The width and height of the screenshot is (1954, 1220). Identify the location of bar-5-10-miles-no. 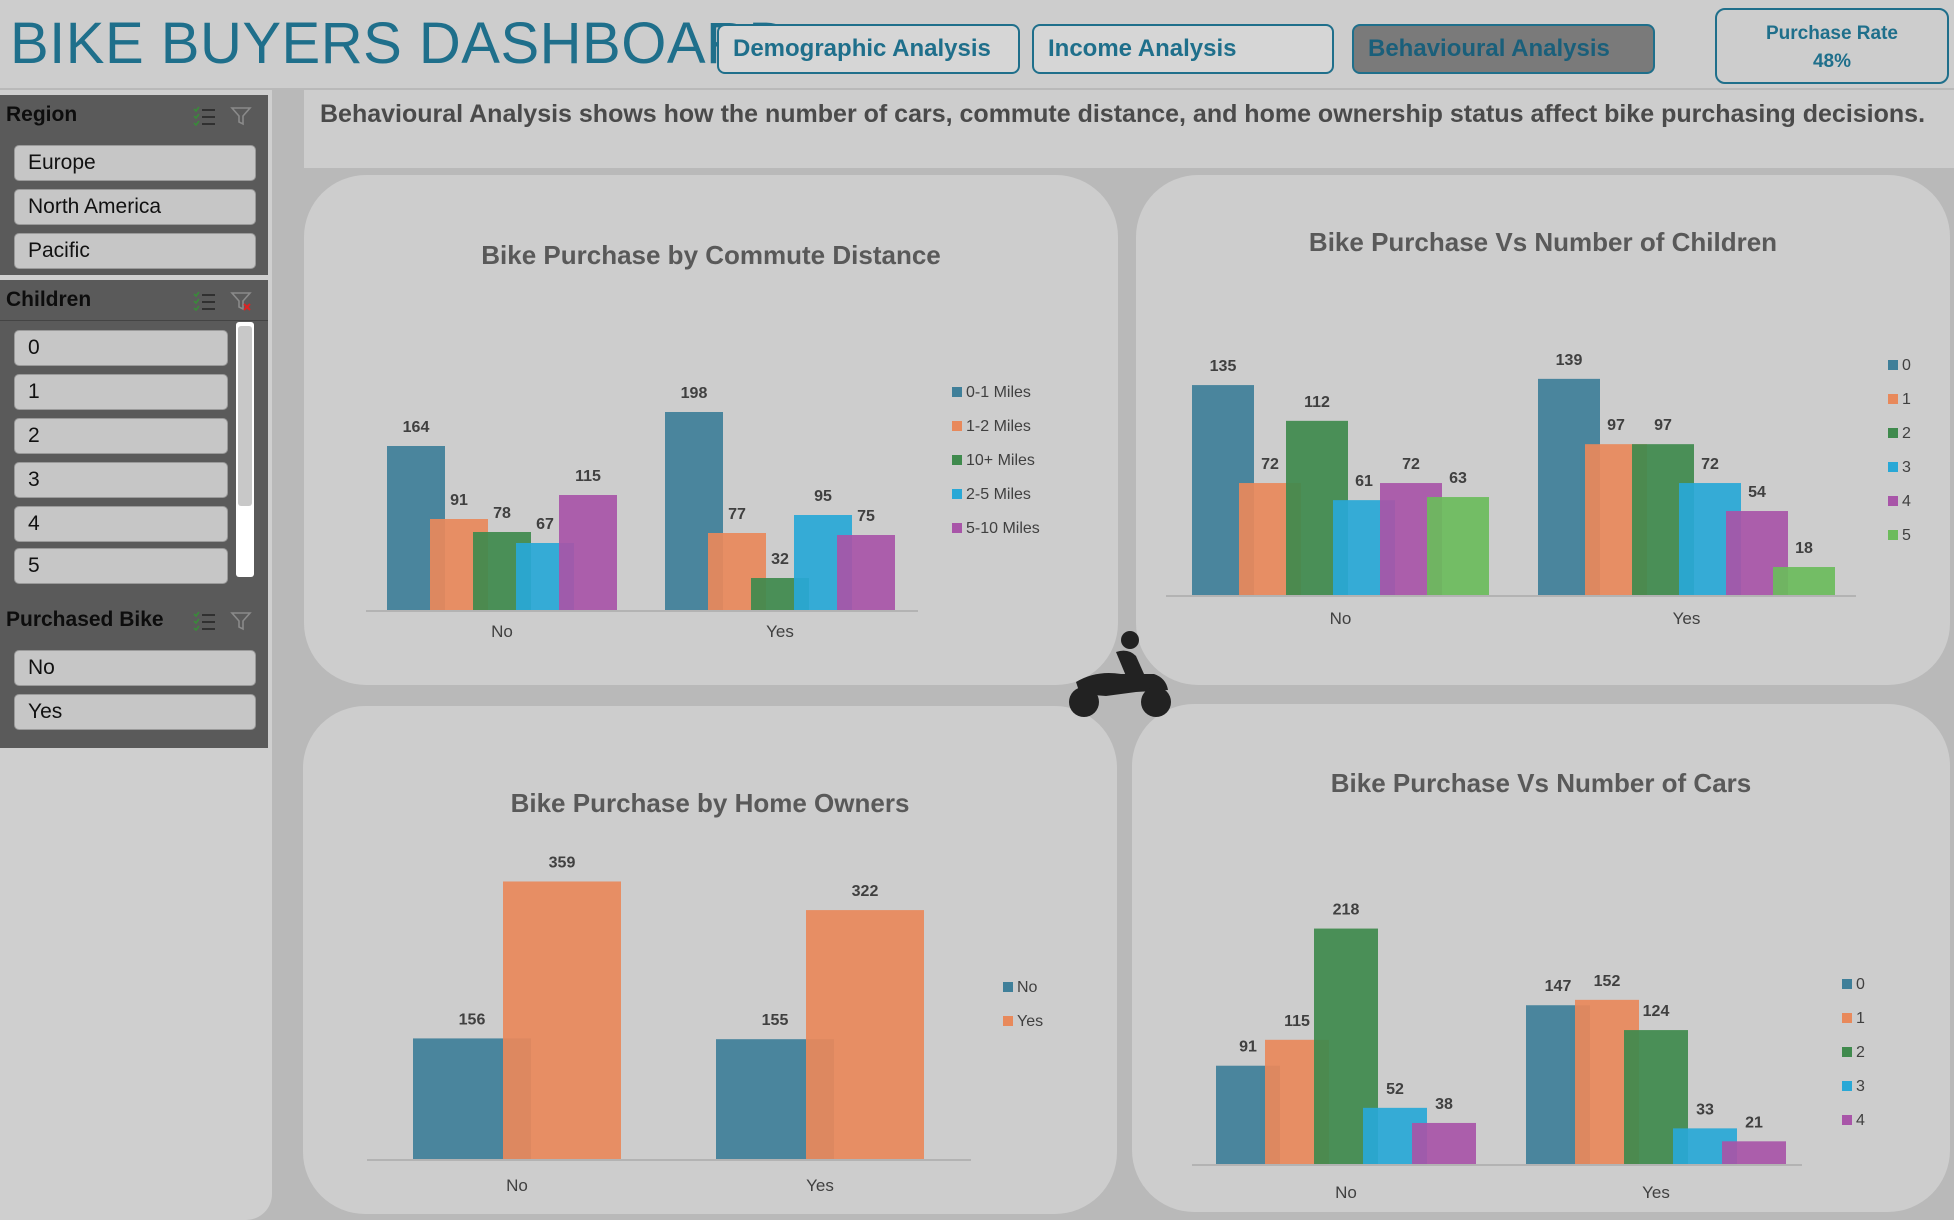
(588, 552).